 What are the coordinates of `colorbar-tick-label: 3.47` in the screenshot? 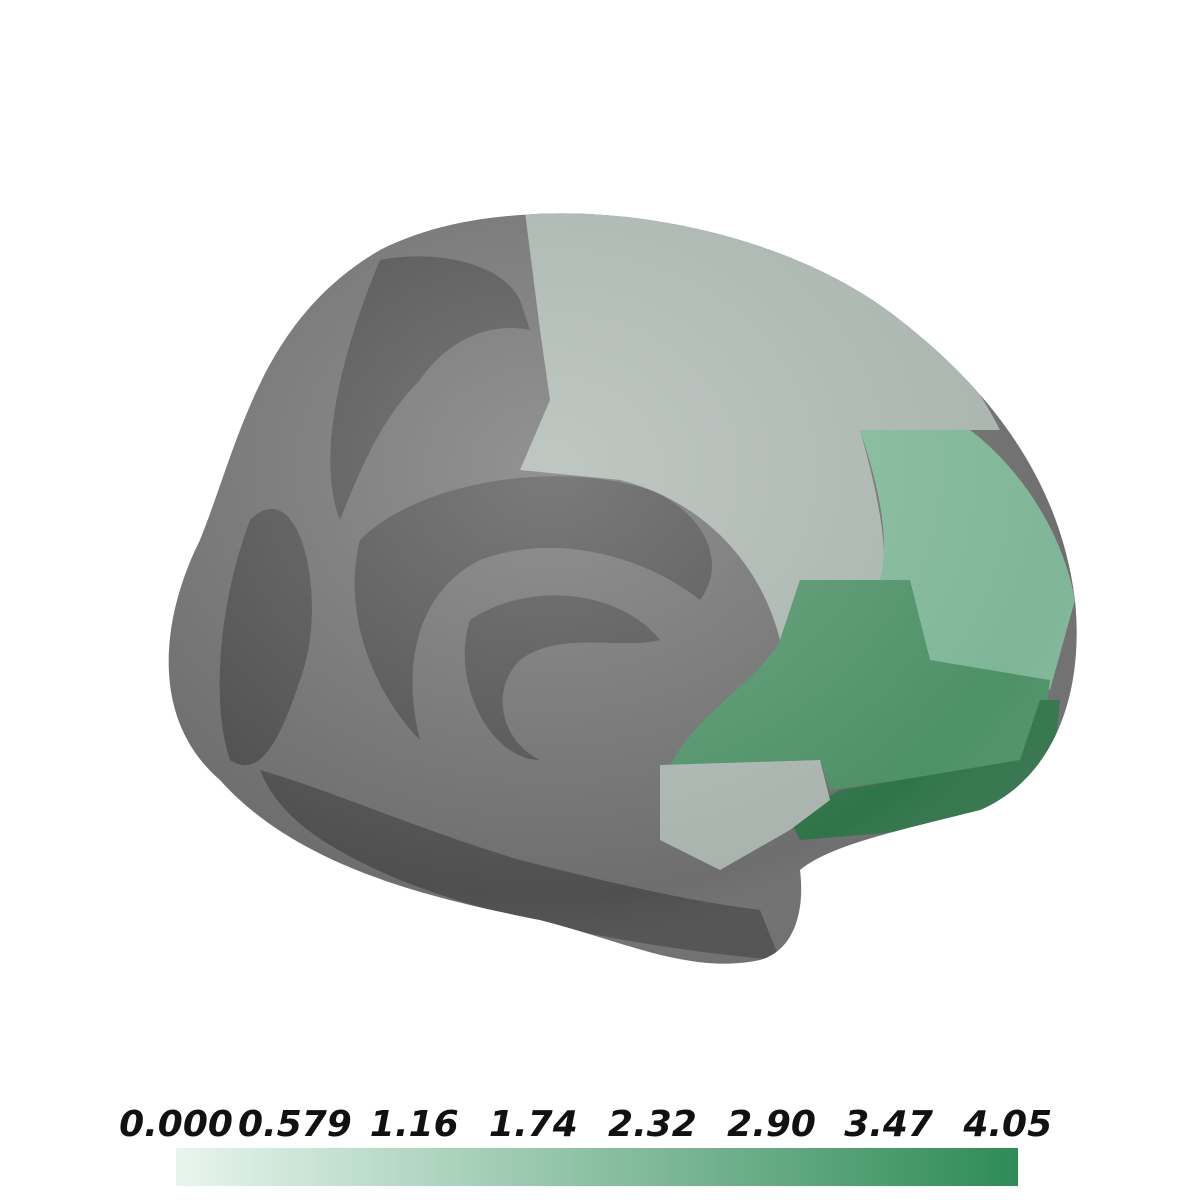 It's located at (888, 1124).